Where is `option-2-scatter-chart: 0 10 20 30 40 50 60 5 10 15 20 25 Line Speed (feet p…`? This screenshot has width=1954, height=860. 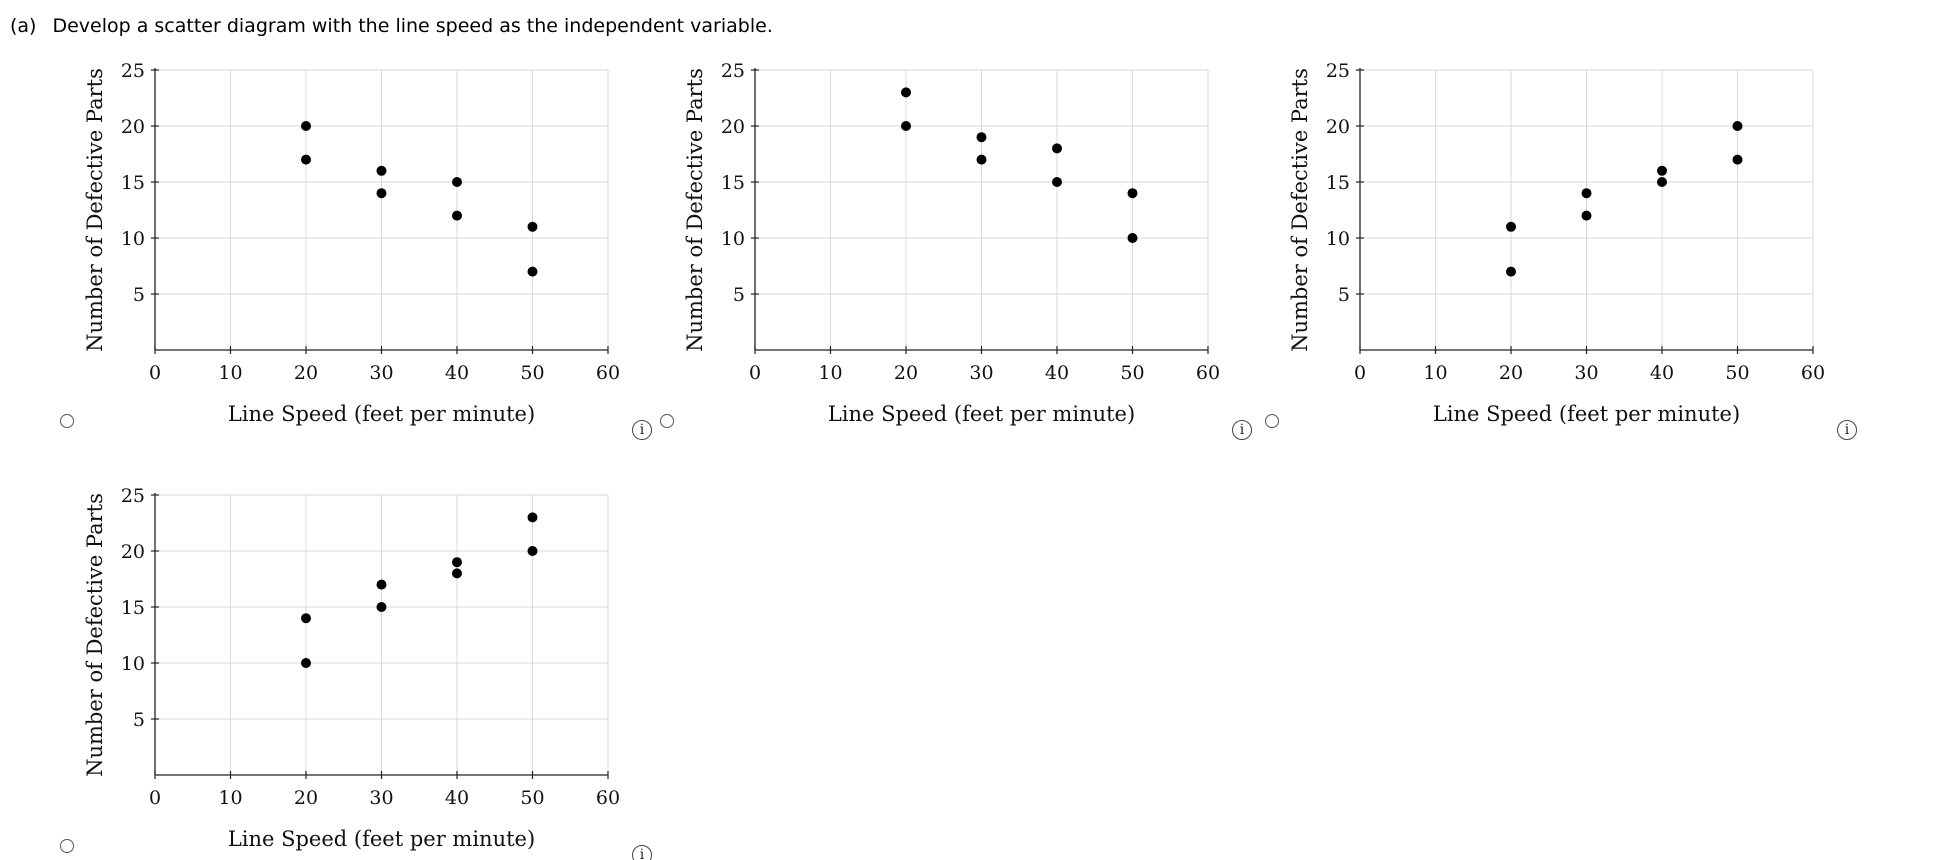
option-2-scatter-chart: 0 10 20 30 40 50 60 5 10 15 20 25 Line Speed (feet p… is located at coordinates (951, 243).